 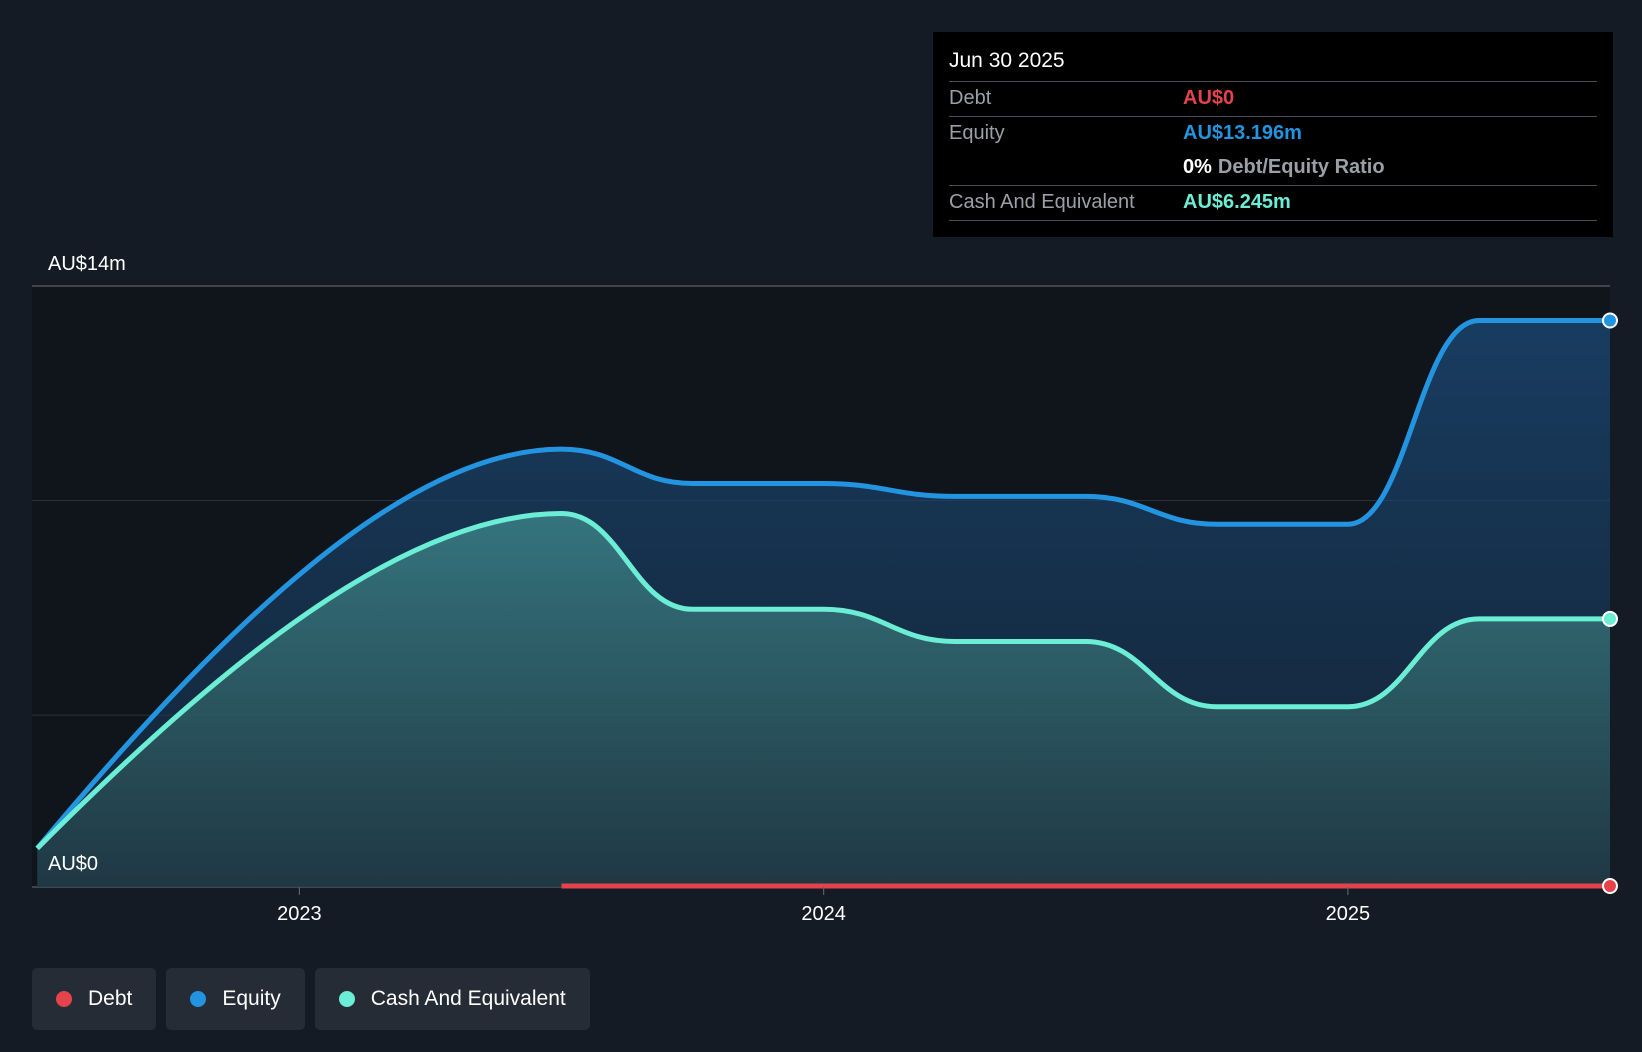 I want to click on legend-equity-label: Equity, so click(x=251, y=998).